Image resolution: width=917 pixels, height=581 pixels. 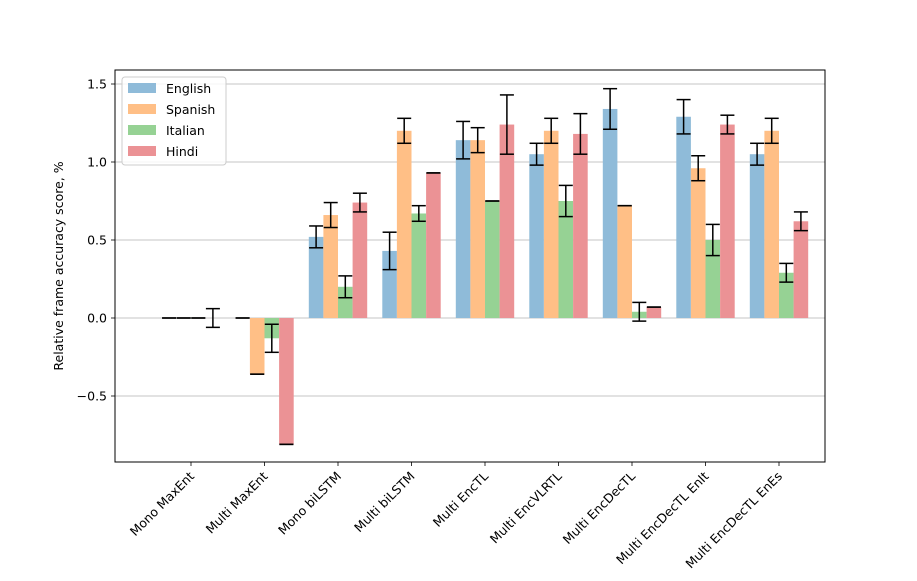 What do you see at coordinates (142, 109) in the screenshot?
I see `legend-swatch-spanish` at bounding box center [142, 109].